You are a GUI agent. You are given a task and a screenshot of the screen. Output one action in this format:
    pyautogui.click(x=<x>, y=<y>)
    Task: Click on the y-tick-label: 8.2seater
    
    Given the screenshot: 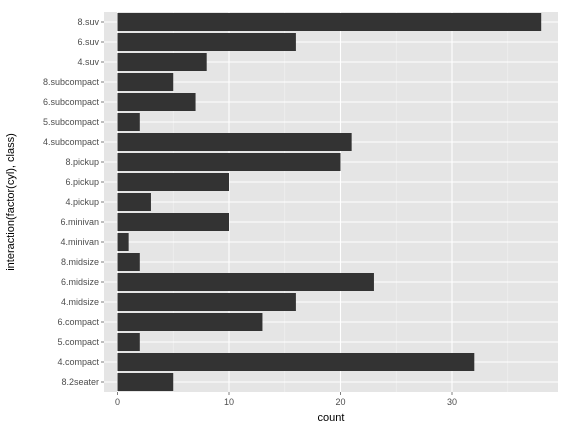 What is the action you would take?
    pyautogui.click(x=80, y=382)
    